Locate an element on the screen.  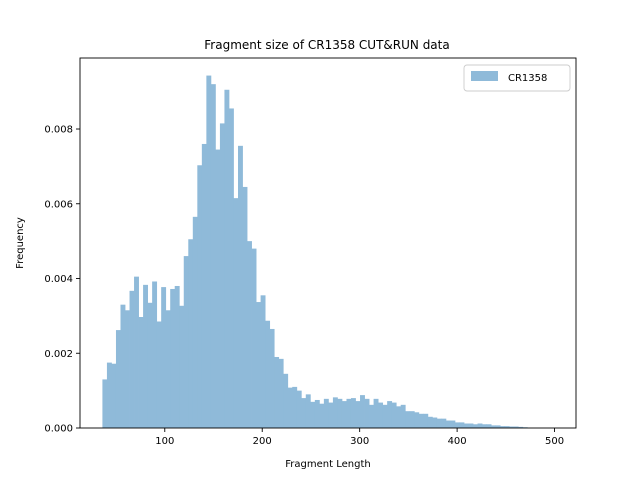
legend: CR1358 is located at coordinates (517, 78).